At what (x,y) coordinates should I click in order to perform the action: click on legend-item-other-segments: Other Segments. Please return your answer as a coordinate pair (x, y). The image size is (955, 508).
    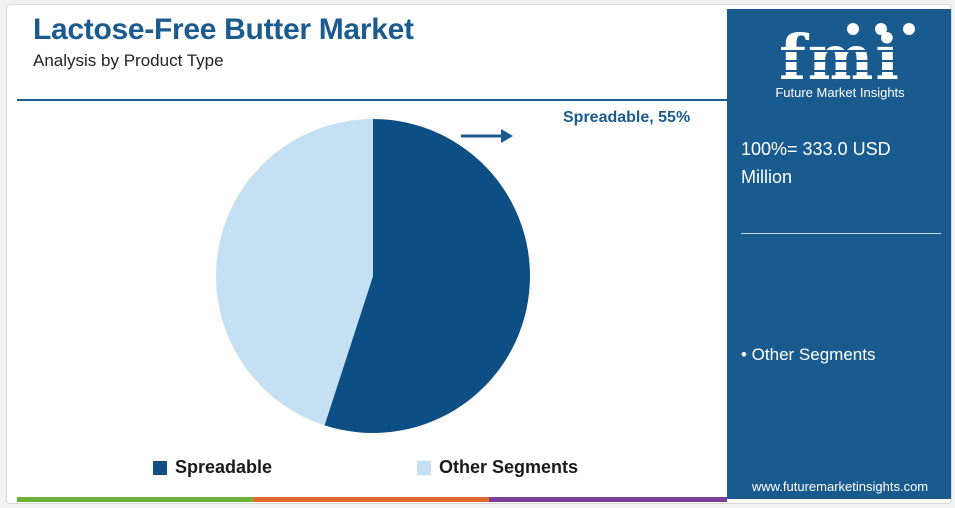
    Looking at the image, I should click on (497, 467).